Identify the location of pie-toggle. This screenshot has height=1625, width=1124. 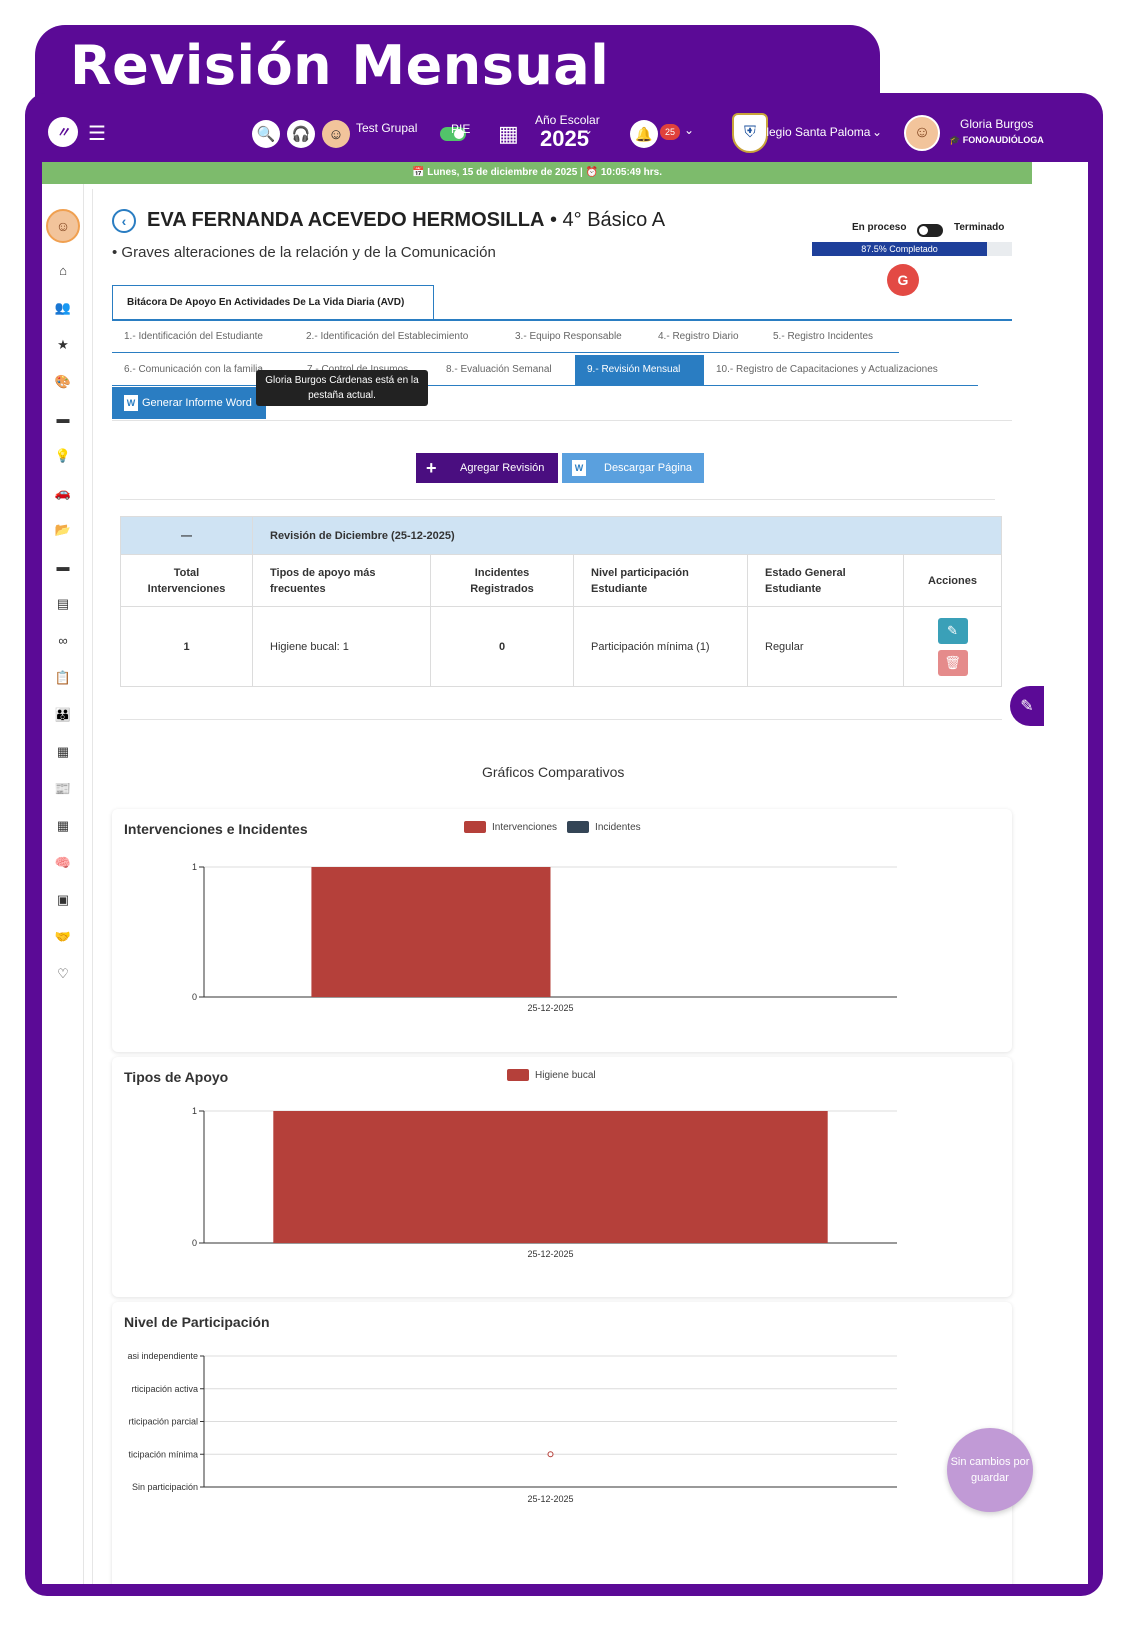
(453, 134).